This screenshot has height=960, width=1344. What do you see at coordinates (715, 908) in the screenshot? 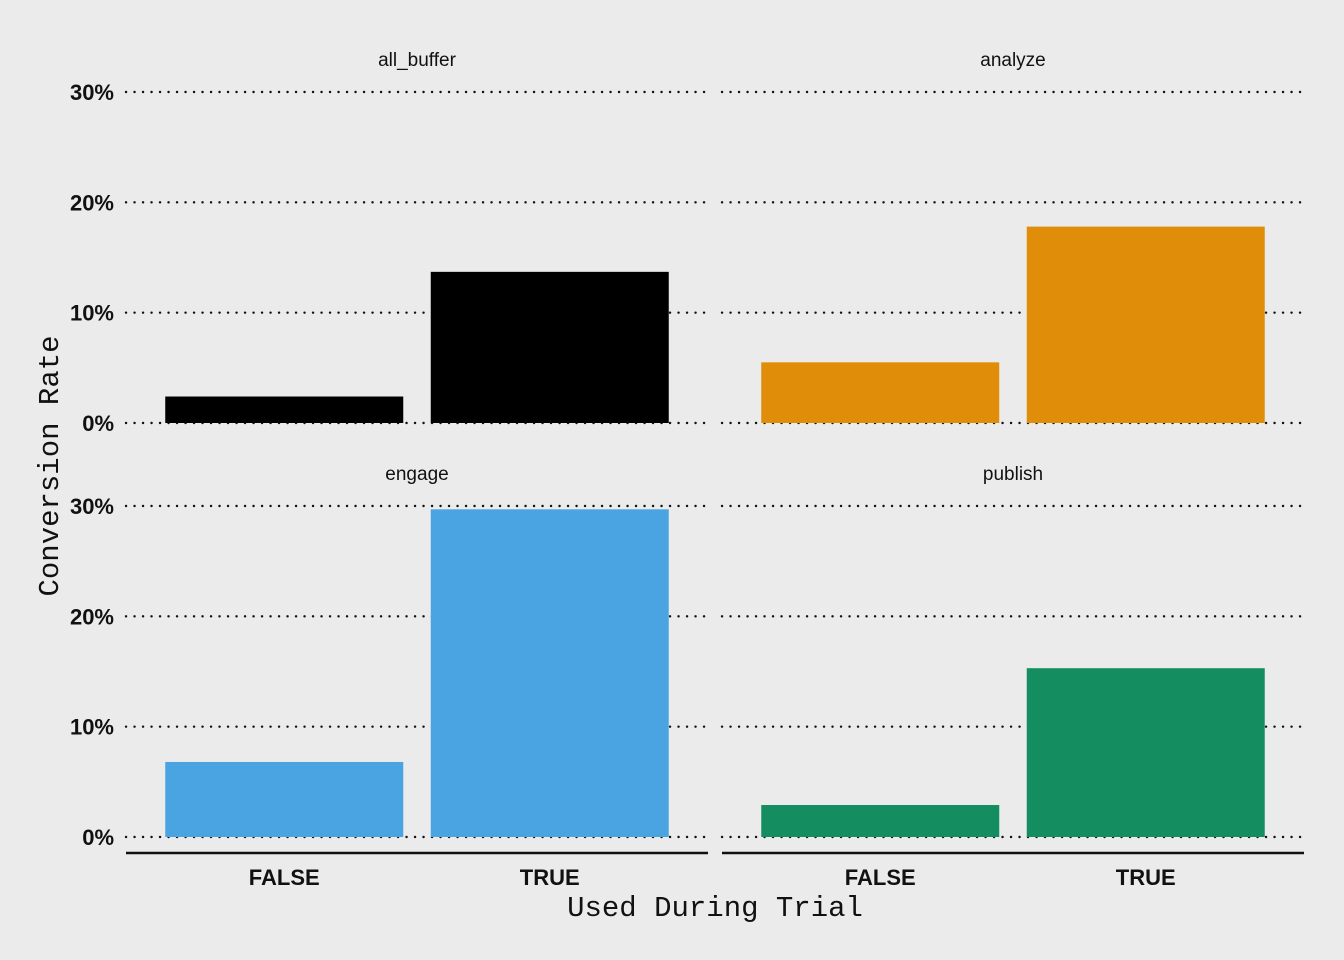
I see `x-axis-title: Used During Trial` at bounding box center [715, 908].